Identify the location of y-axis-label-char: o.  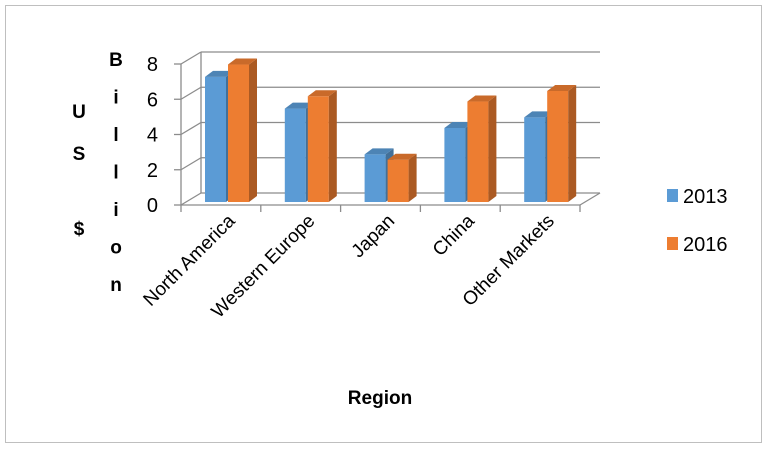
(116, 248).